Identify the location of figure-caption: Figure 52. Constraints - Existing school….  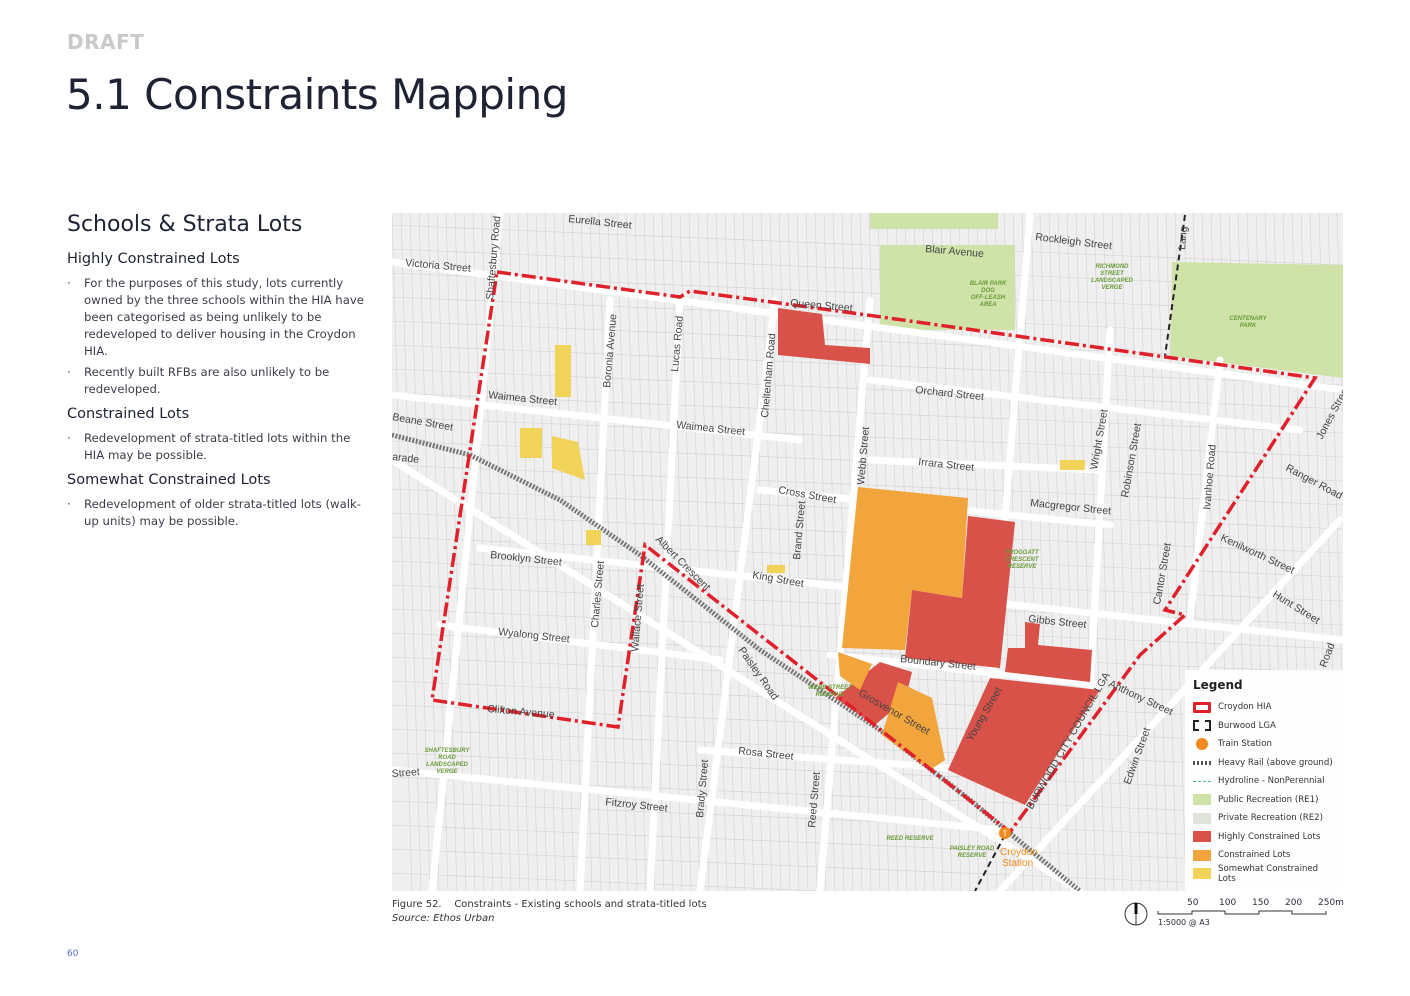
(549, 912).